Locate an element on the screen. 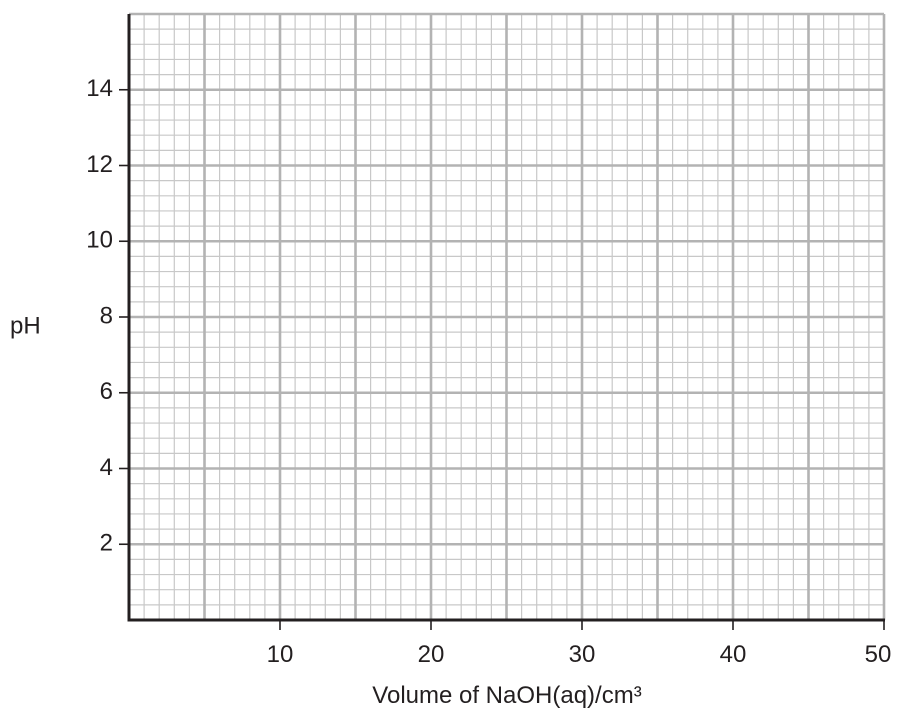  y-axis-label: pH is located at coordinates (25, 325).